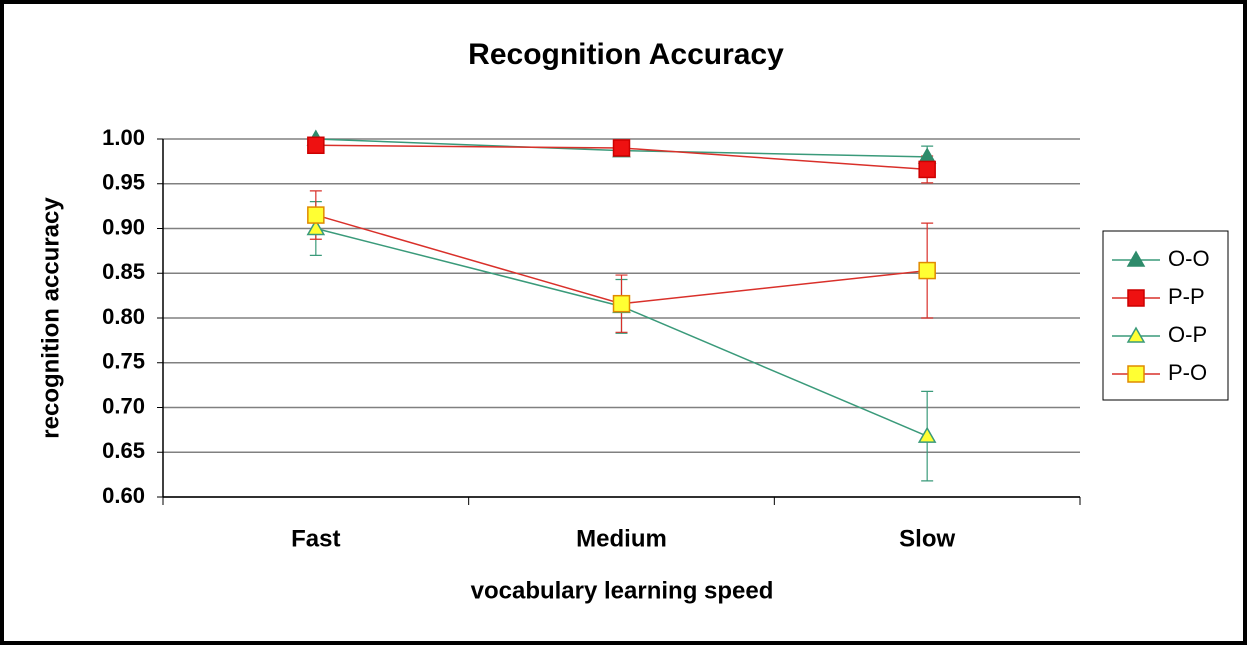 The image size is (1247, 645). I want to click on y-axis-label: recognition accuracy, so click(50, 318).